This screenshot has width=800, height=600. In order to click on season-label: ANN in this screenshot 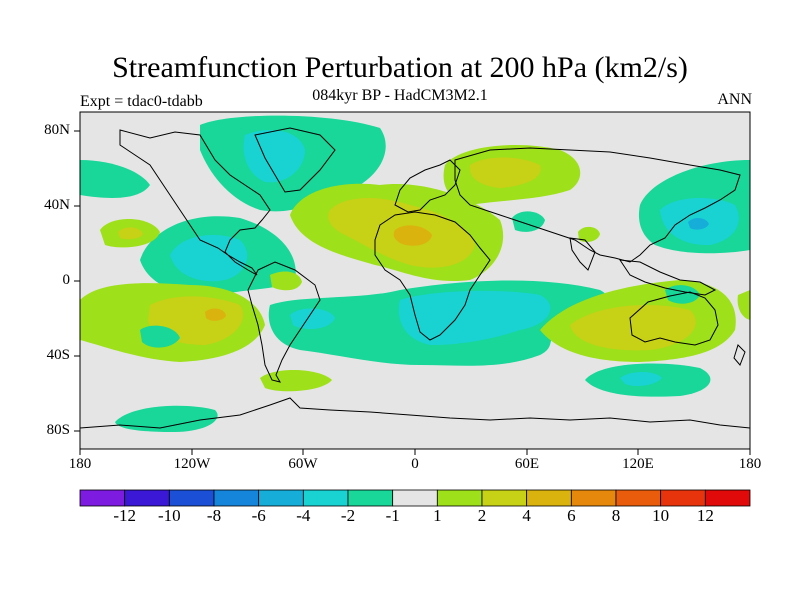, I will do `click(734, 99)`.